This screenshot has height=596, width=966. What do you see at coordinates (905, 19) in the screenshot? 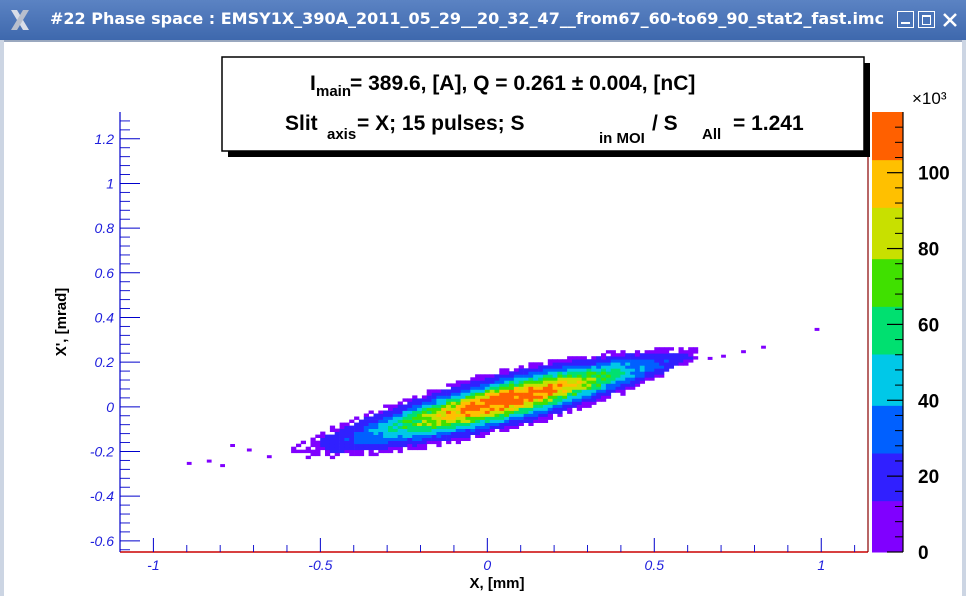
I see `minimize-button` at bounding box center [905, 19].